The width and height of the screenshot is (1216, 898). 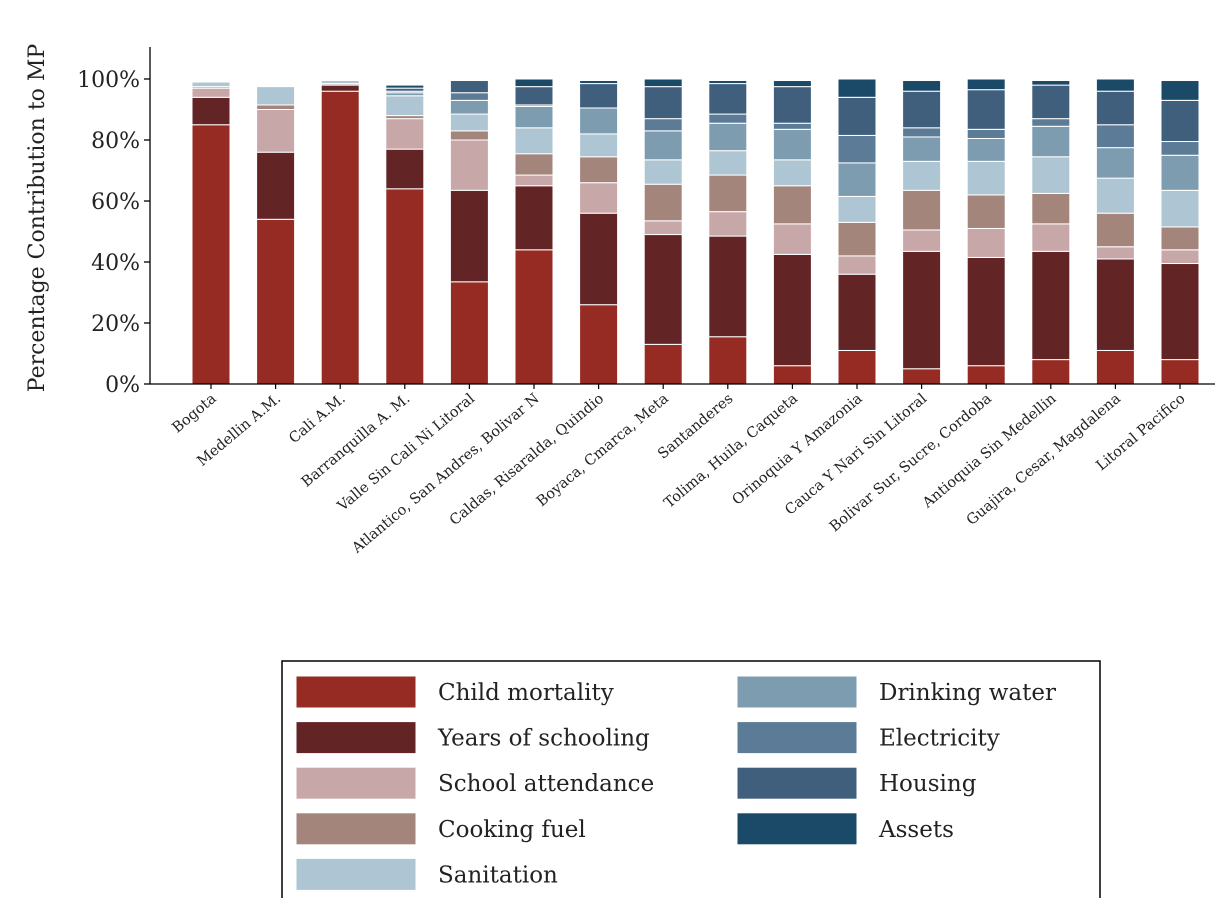 I want to click on y-tick-label: 100%, so click(x=108, y=80).